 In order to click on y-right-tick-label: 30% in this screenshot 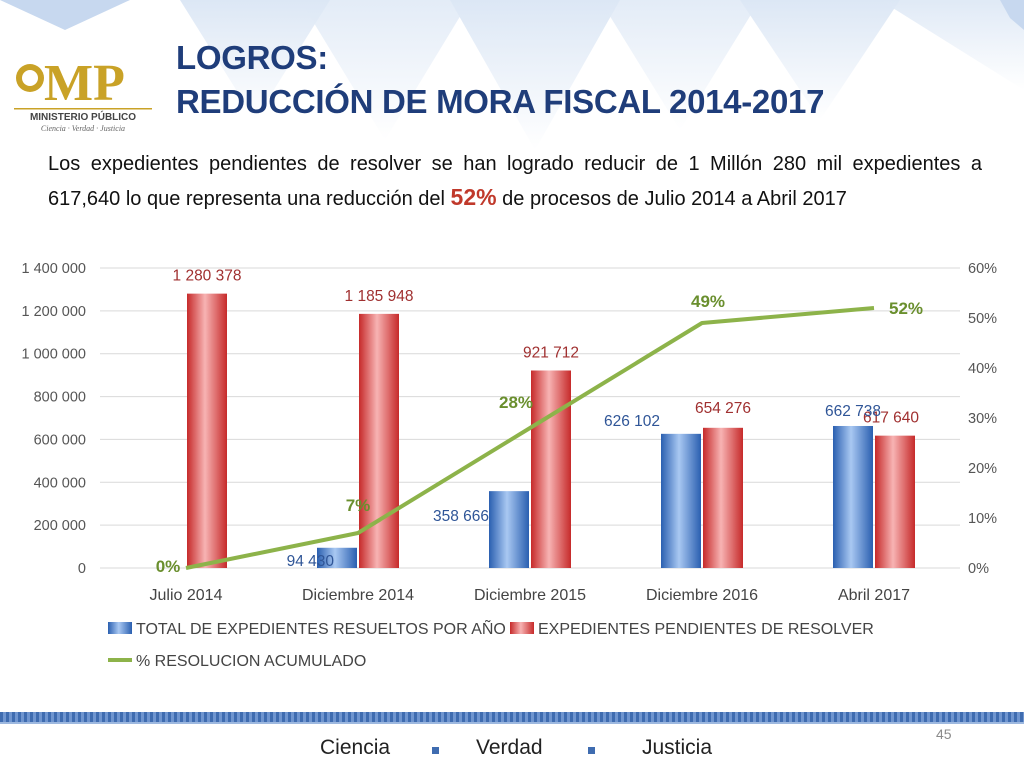, I will do `click(982, 419)`.